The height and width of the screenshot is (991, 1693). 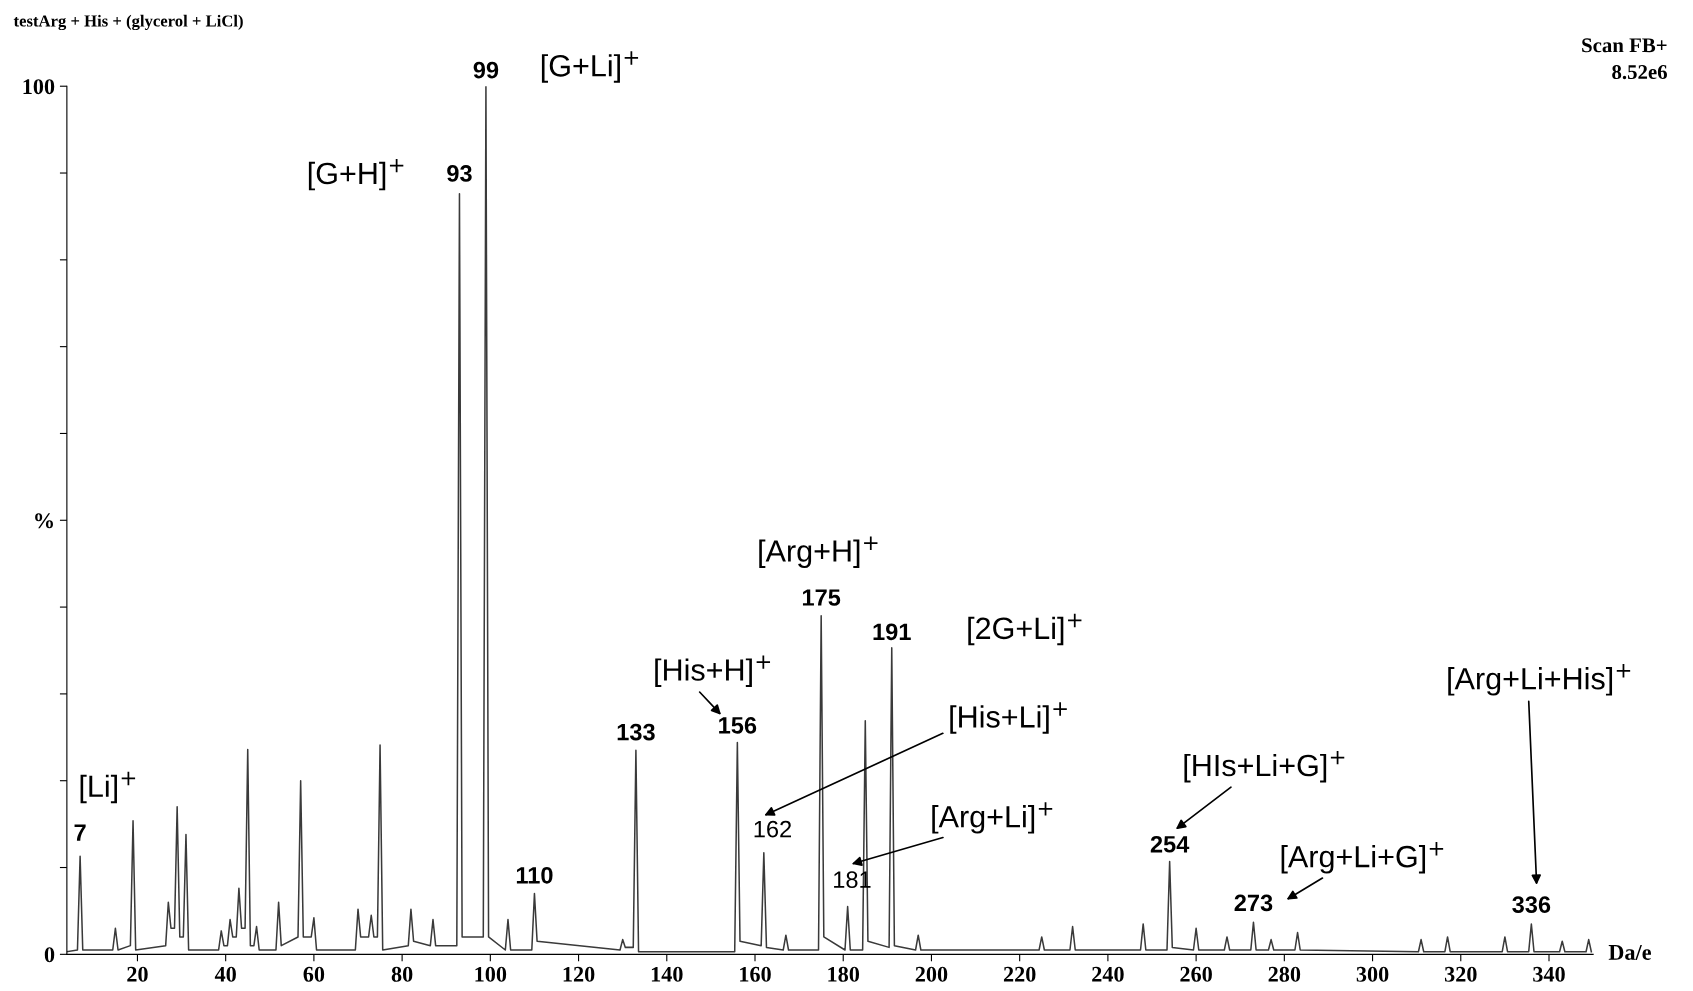 I want to click on annotation: [Arg+H]$^{+}$, so click(x=818, y=552).